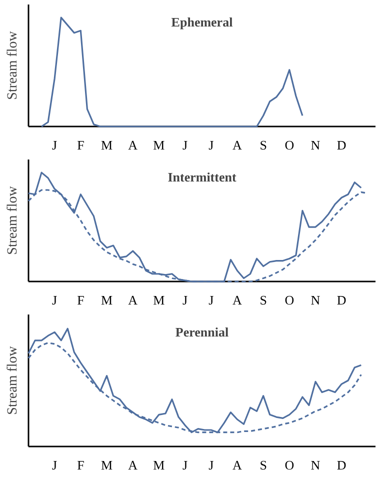 This screenshot has width=379, height=477. I want to click on chart-title: Intermittent, so click(202, 177).